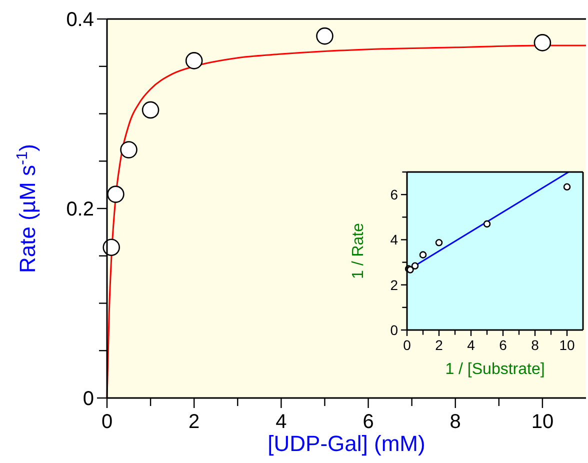 The width and height of the screenshot is (588, 463). Describe the element at coordinates (394, 284) in the screenshot. I see `y-tick-label: 2` at that location.